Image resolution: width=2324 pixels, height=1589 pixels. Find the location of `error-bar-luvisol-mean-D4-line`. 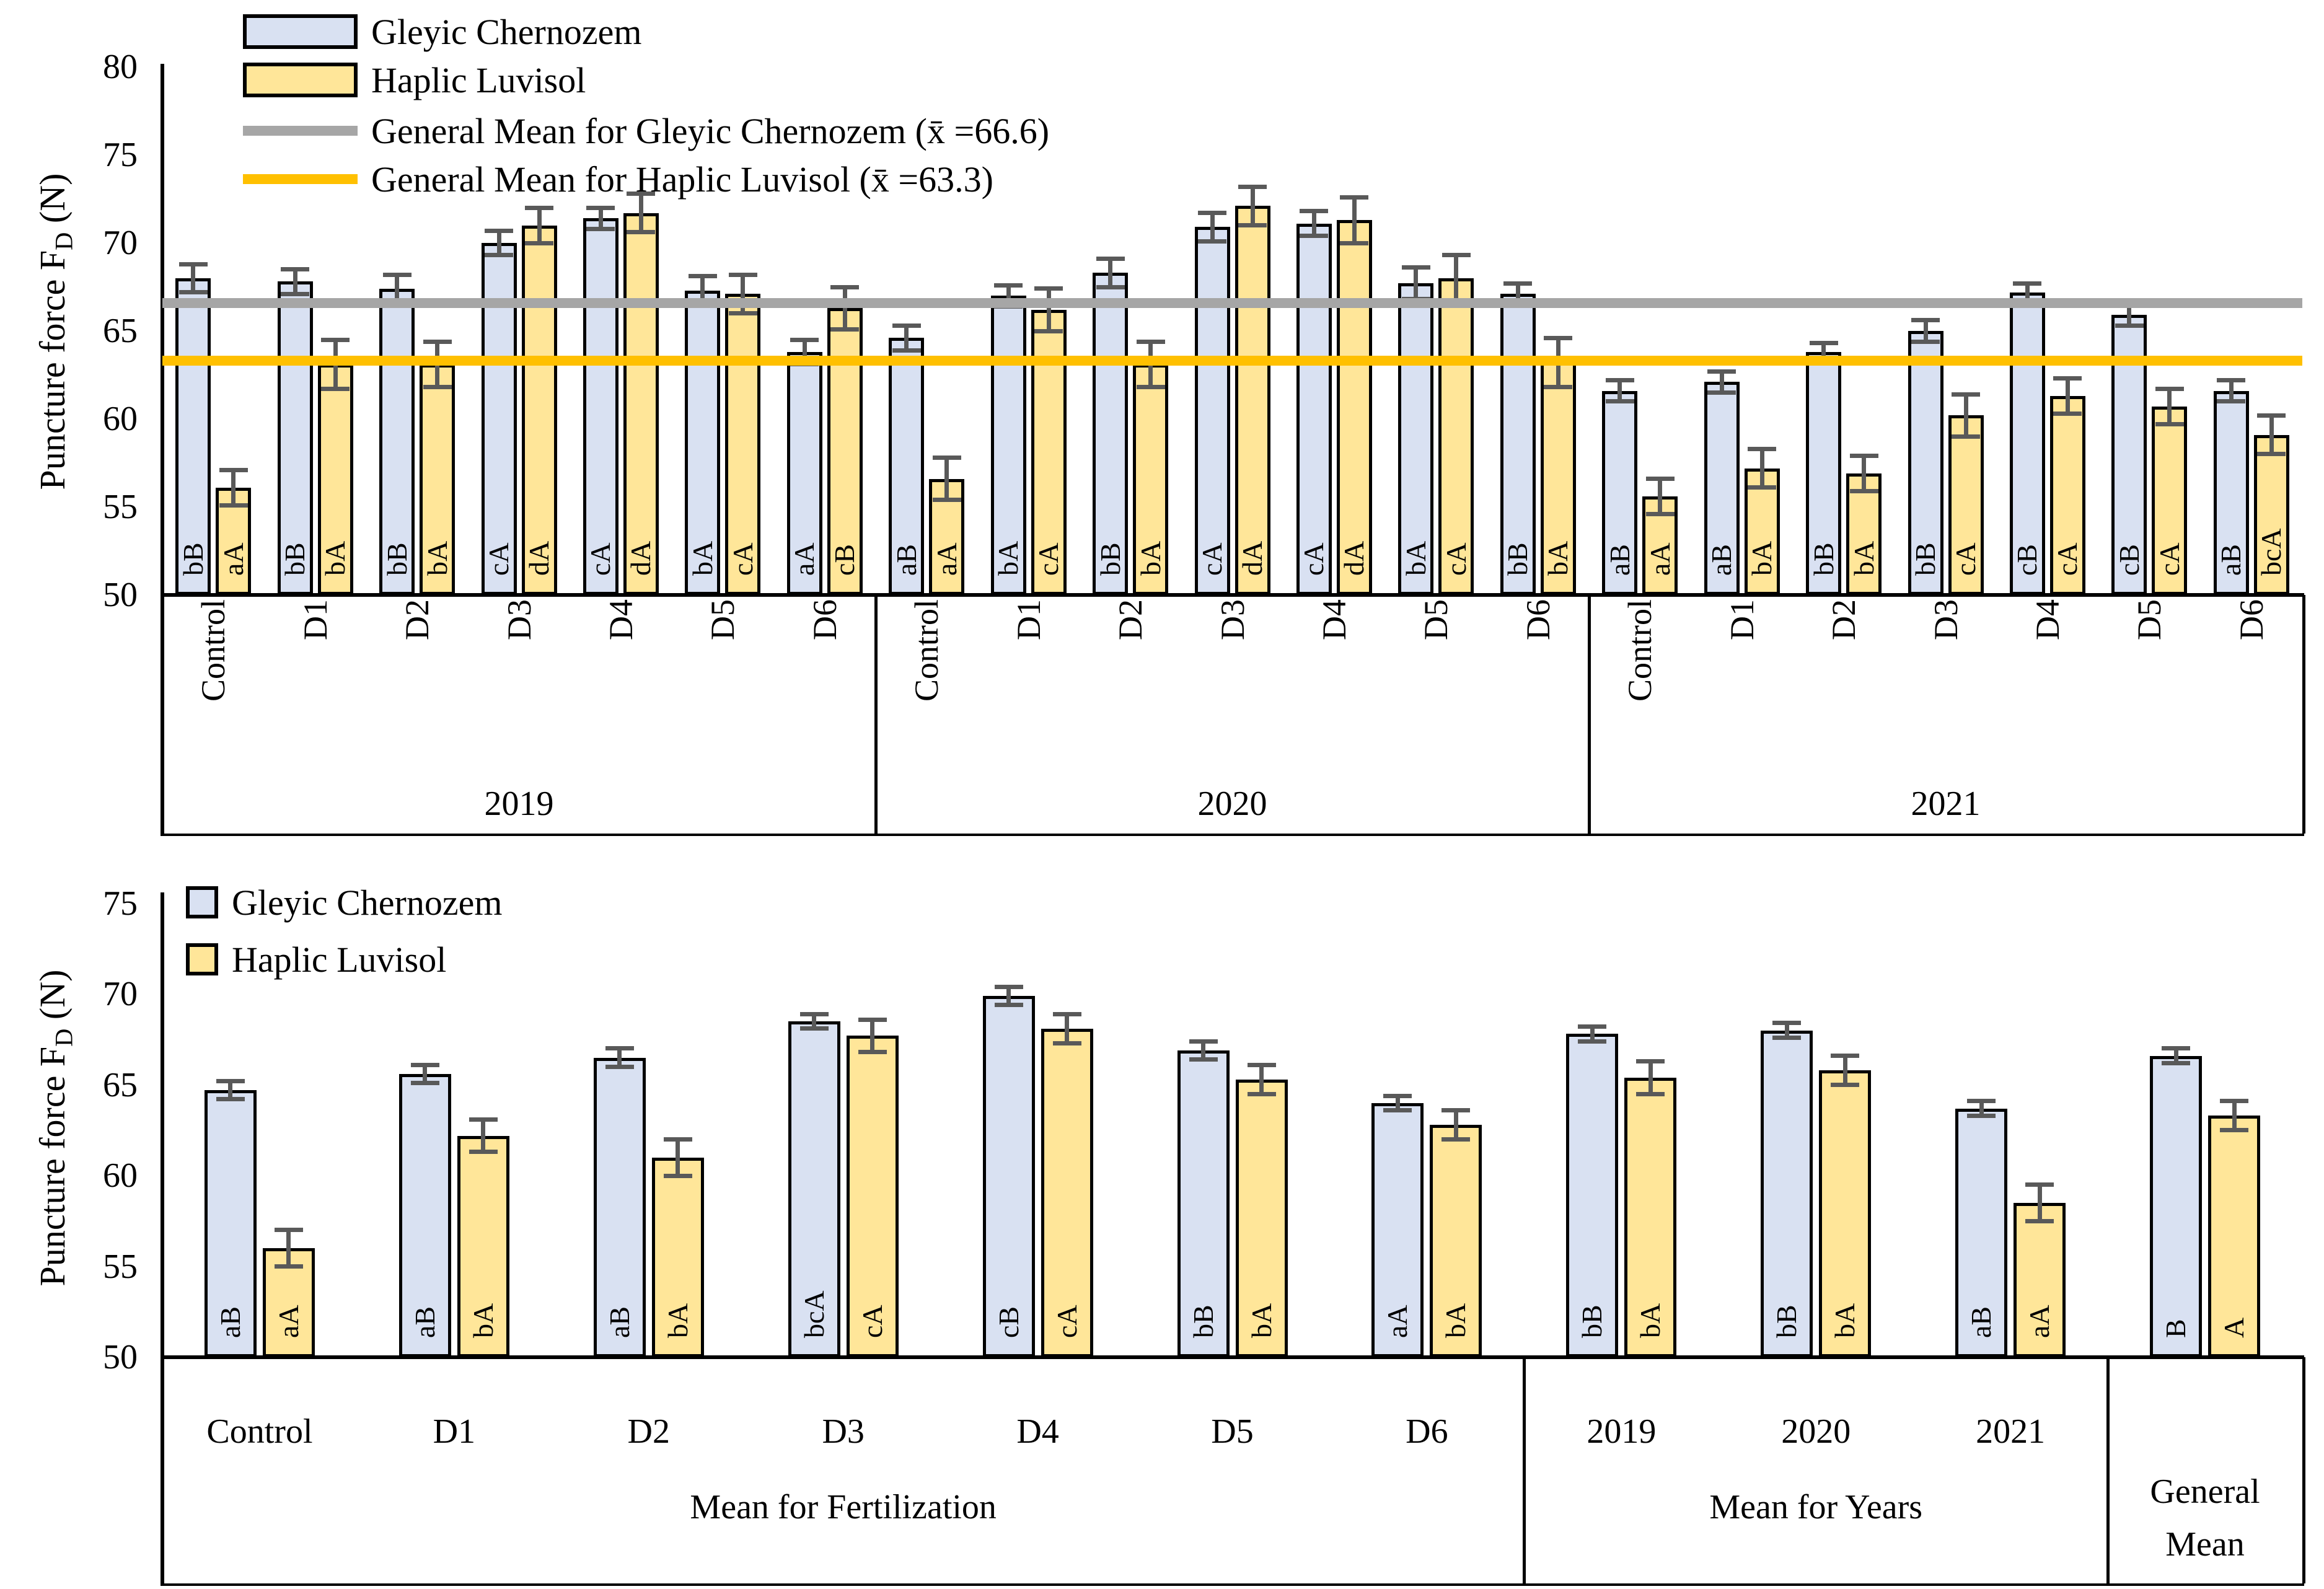

error-bar-luvisol-mean-D4-line is located at coordinates (1068, 1029).